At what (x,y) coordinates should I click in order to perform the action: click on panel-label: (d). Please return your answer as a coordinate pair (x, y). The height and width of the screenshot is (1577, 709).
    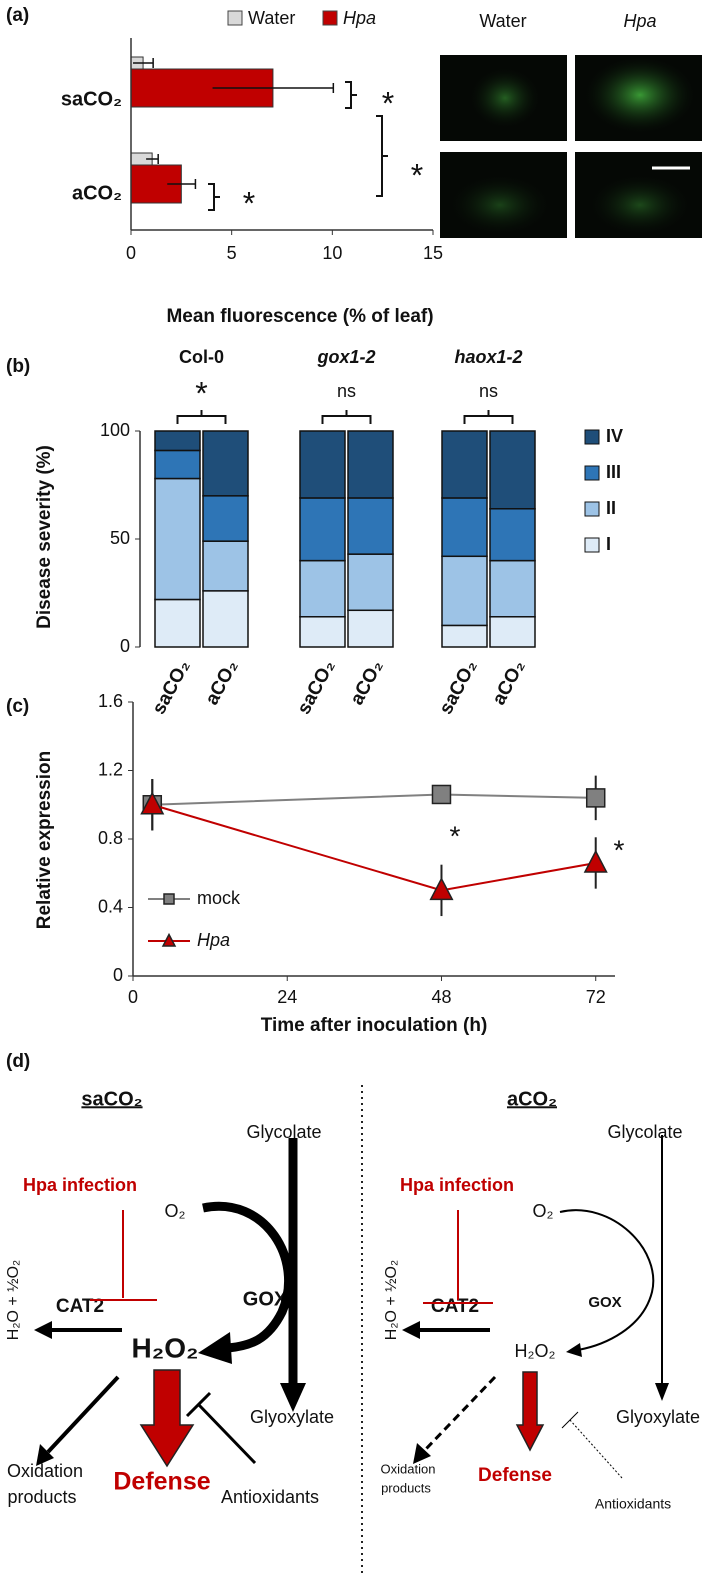
    Looking at the image, I should click on (18, 1061).